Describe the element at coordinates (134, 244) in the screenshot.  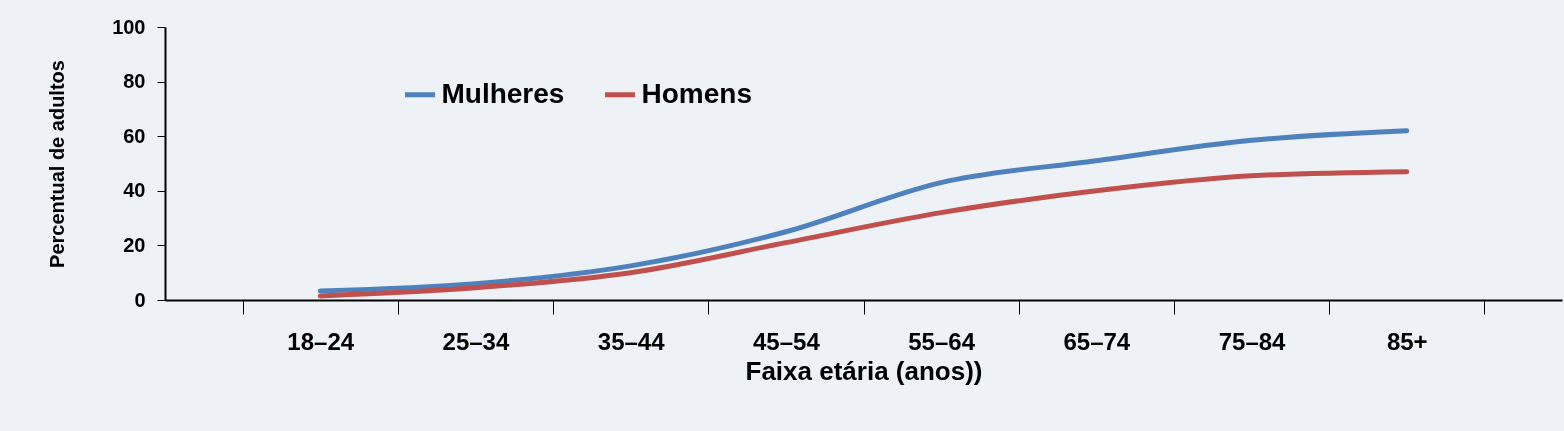
I see `y-tick-label: 20` at that location.